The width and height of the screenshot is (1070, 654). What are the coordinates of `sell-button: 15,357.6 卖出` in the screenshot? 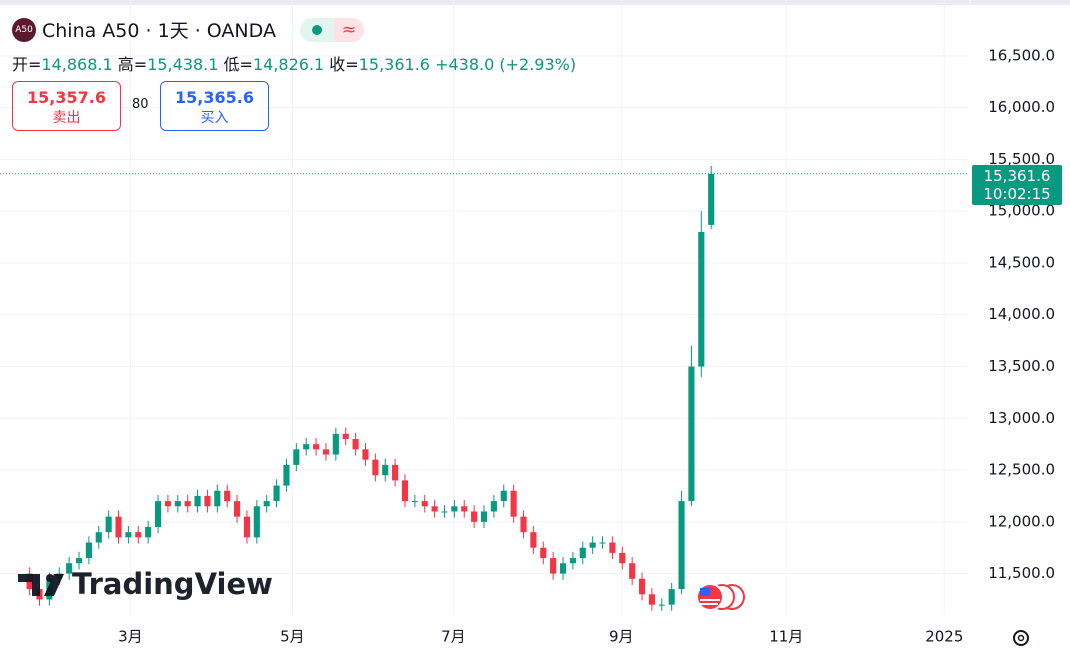 It's located at (66, 106).